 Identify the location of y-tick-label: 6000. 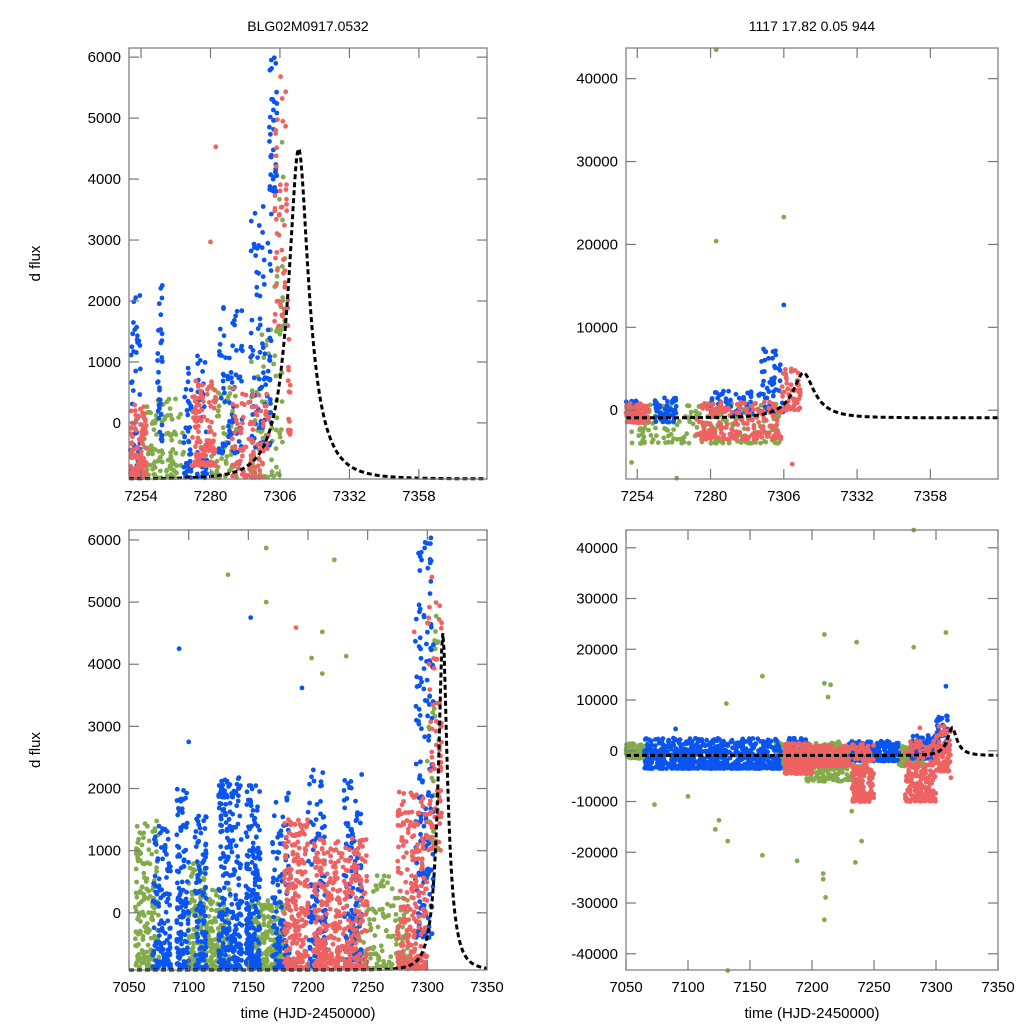
(104, 540).